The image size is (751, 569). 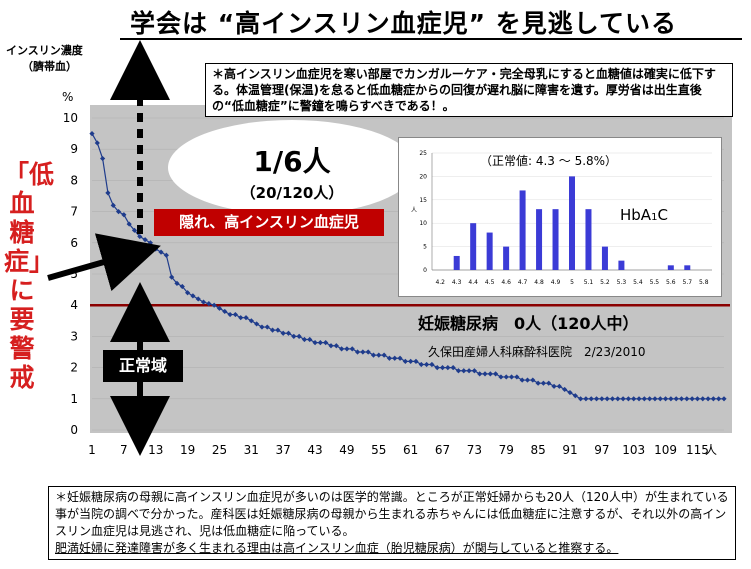 I want to click on y-tick-label: 9, so click(x=74, y=149).